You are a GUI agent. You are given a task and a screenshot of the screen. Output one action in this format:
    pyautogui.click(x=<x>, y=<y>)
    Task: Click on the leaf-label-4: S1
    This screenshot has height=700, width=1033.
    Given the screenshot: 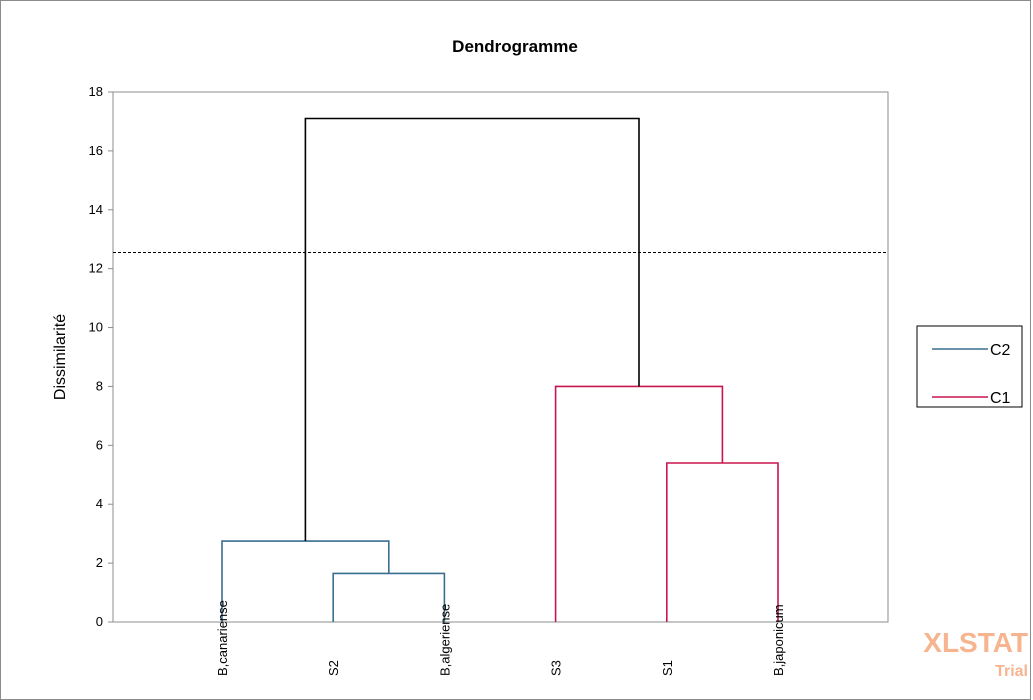 What is the action you would take?
    pyautogui.click(x=667, y=668)
    